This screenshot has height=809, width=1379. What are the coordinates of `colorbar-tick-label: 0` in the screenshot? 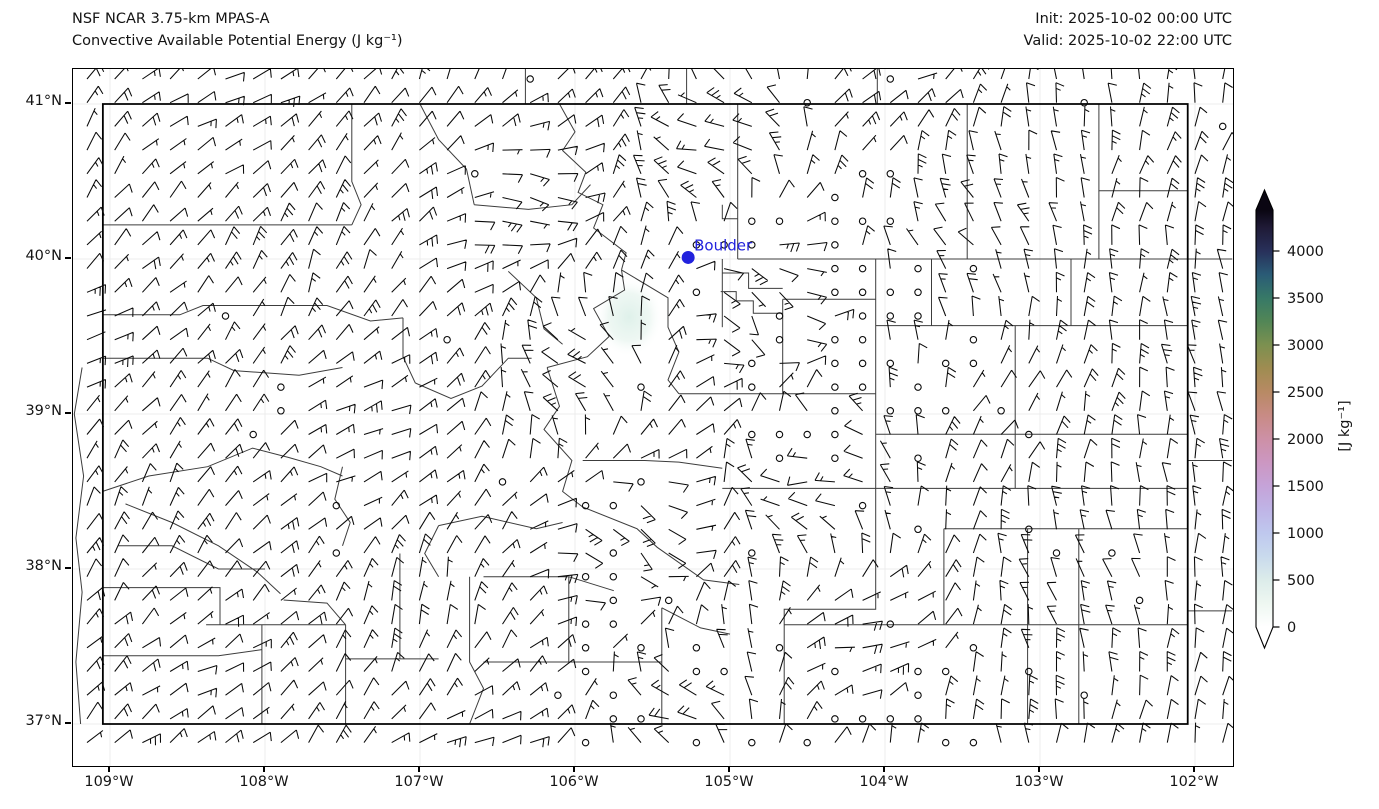 It's located at (1291, 628).